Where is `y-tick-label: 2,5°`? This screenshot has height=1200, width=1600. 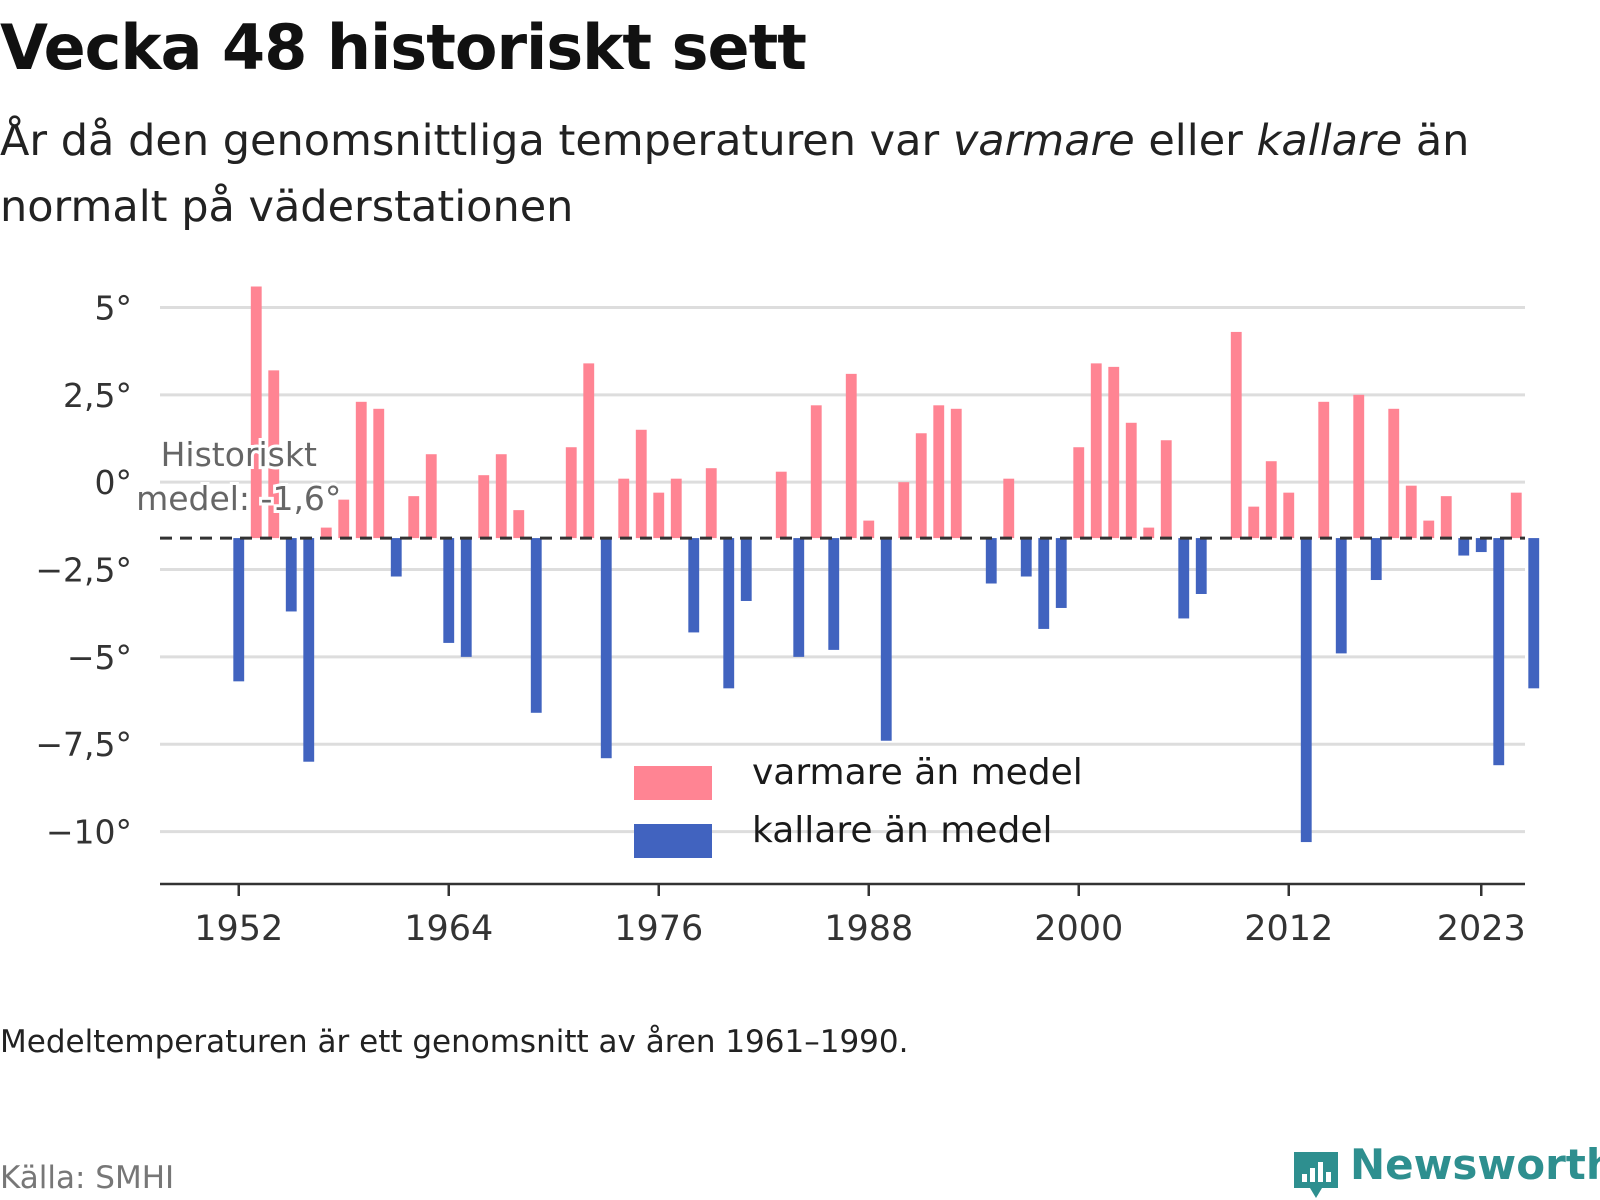
y-tick-label: 2,5° is located at coordinates (97, 395).